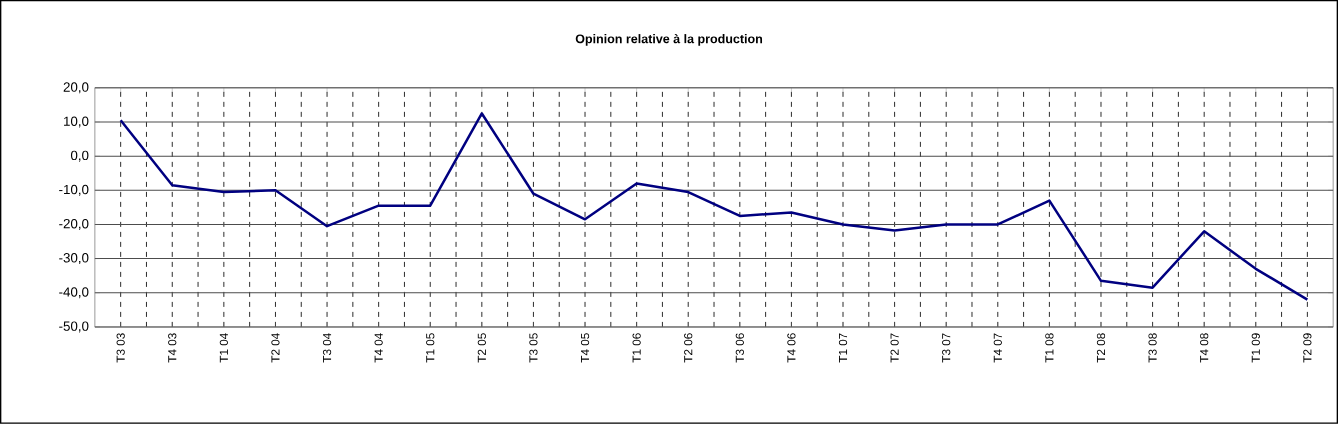 This screenshot has width=1338, height=424. I want to click on chart-title: Opinion relative à la production, so click(669, 40).